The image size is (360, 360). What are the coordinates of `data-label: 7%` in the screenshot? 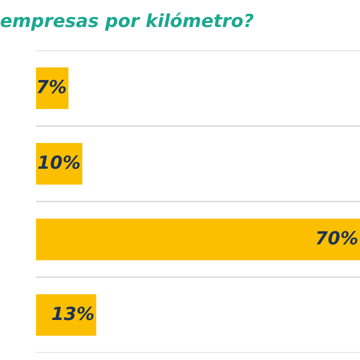 It's located at (52, 87).